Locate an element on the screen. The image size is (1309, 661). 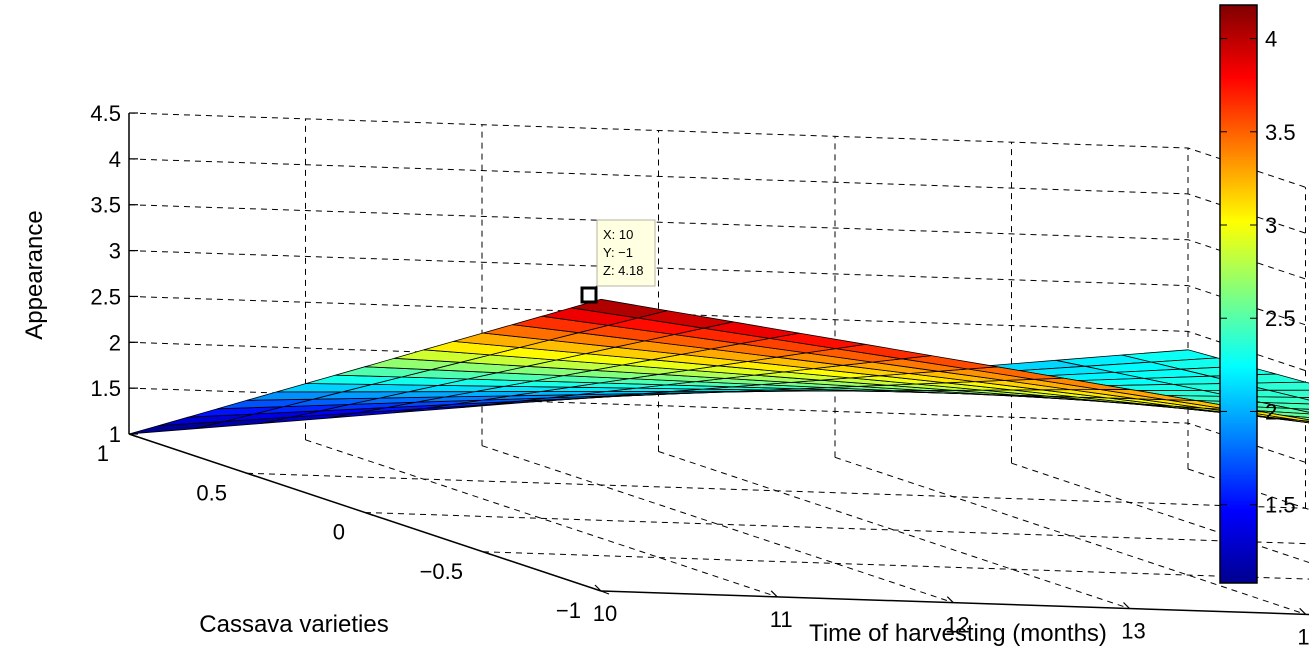
datatip-x: X: 10 is located at coordinates (618, 234).